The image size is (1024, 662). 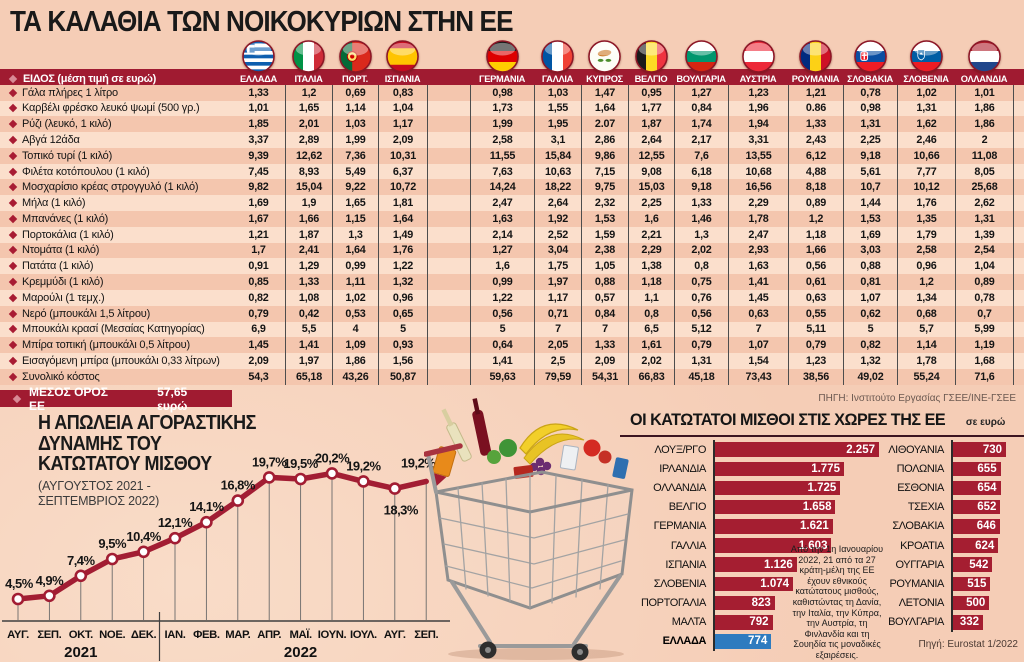 What do you see at coordinates (651, 297) in the screenshot?
I see `price-cell: 1,1` at bounding box center [651, 297].